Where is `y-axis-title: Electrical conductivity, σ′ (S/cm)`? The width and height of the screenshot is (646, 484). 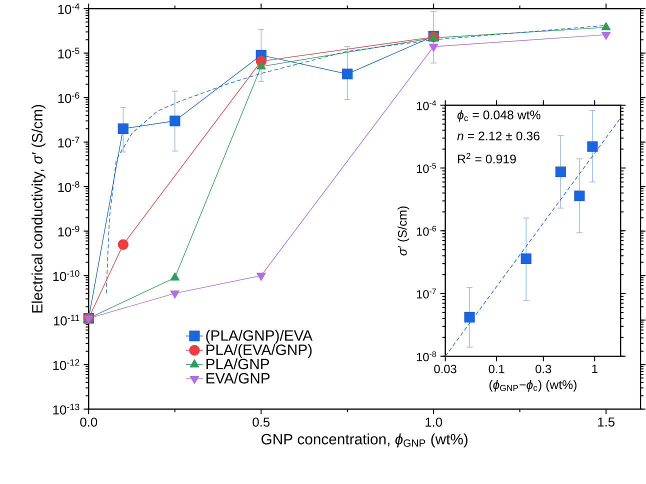 y-axis-title: Electrical conductivity, σ′ (S/cm) is located at coordinates (39, 209).